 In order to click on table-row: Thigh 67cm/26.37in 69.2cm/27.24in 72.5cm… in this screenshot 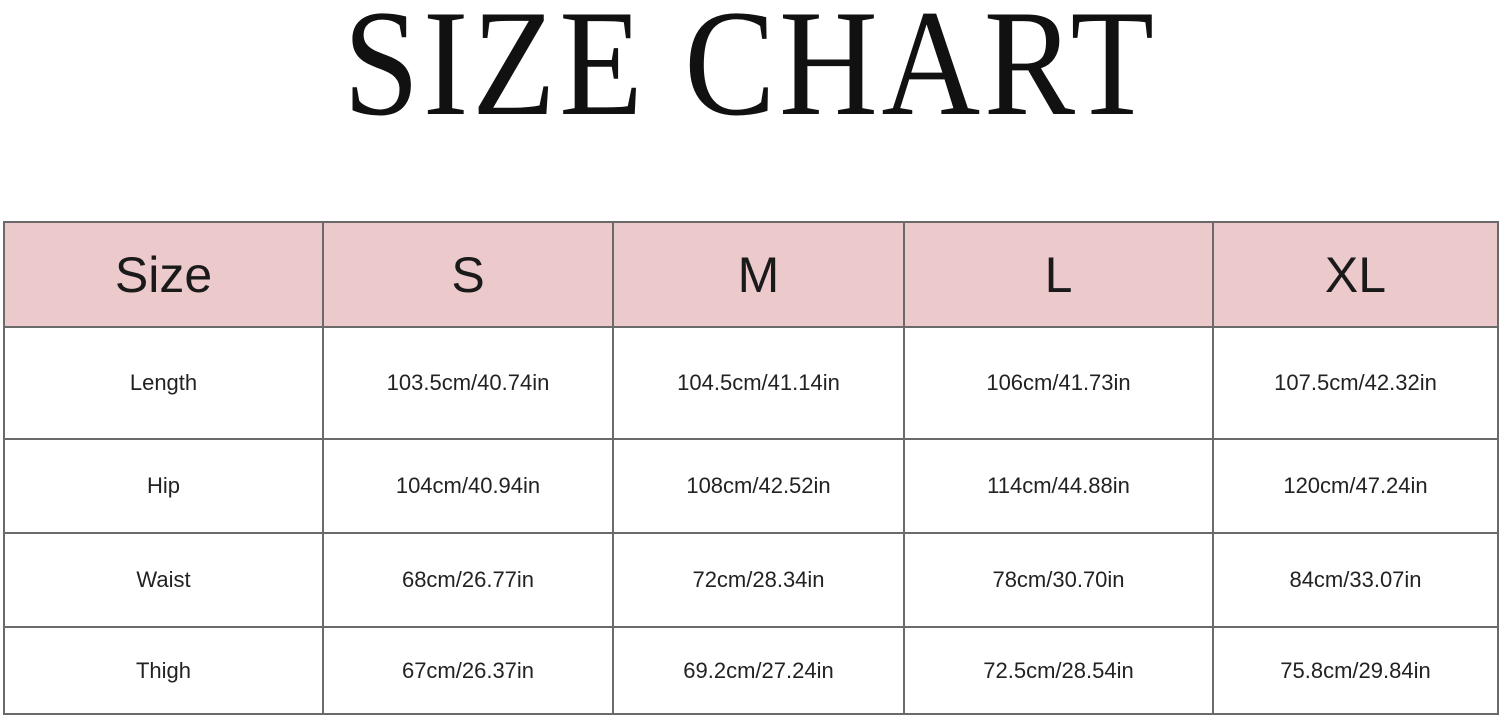, I will do `click(751, 670)`.